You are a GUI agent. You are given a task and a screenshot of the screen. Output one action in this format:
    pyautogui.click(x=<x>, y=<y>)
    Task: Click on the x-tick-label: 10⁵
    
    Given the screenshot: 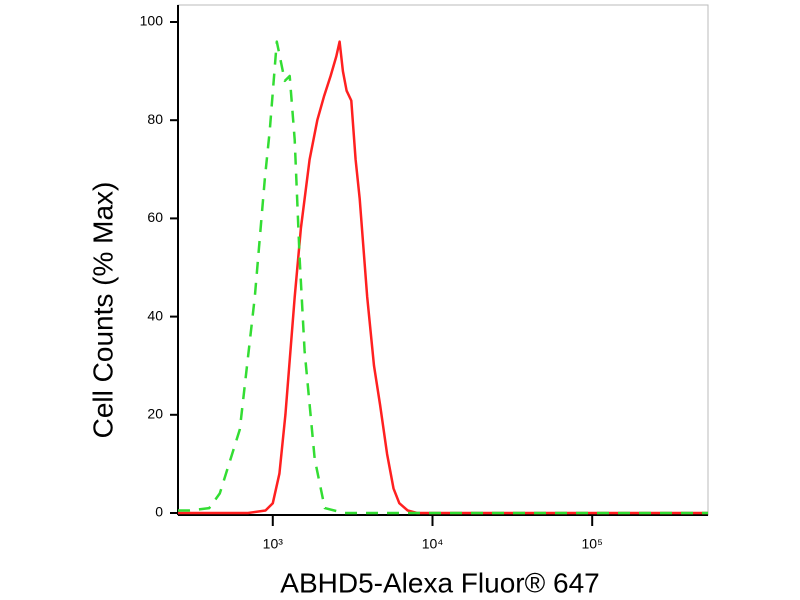 What is the action you would take?
    pyautogui.click(x=592, y=544)
    